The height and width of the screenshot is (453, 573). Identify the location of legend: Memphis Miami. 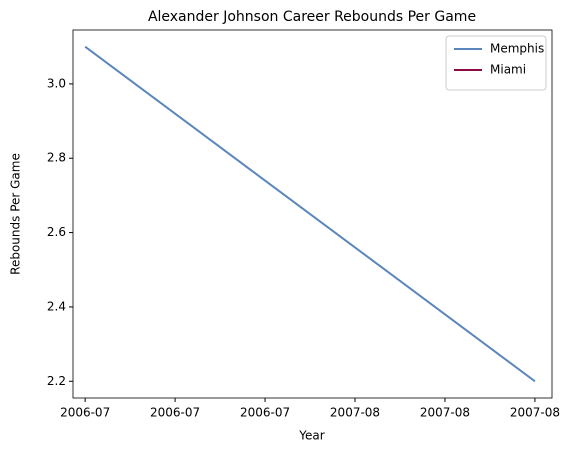
(496, 63).